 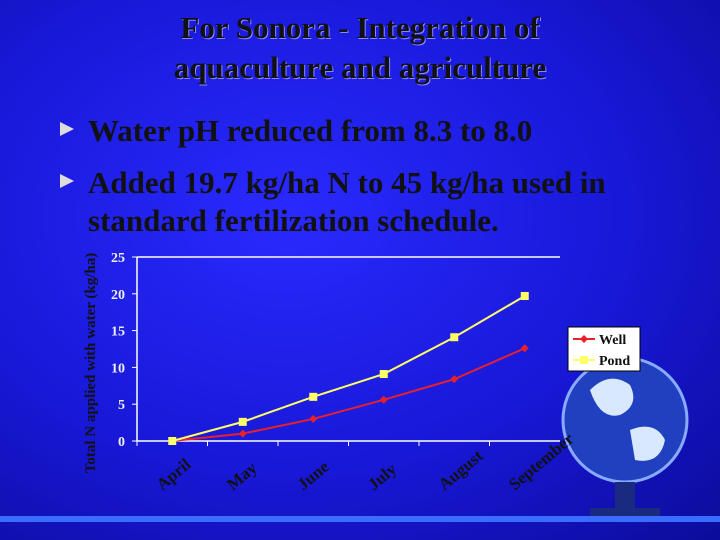 What do you see at coordinates (174, 474) in the screenshot?
I see `x-tick-label: April` at bounding box center [174, 474].